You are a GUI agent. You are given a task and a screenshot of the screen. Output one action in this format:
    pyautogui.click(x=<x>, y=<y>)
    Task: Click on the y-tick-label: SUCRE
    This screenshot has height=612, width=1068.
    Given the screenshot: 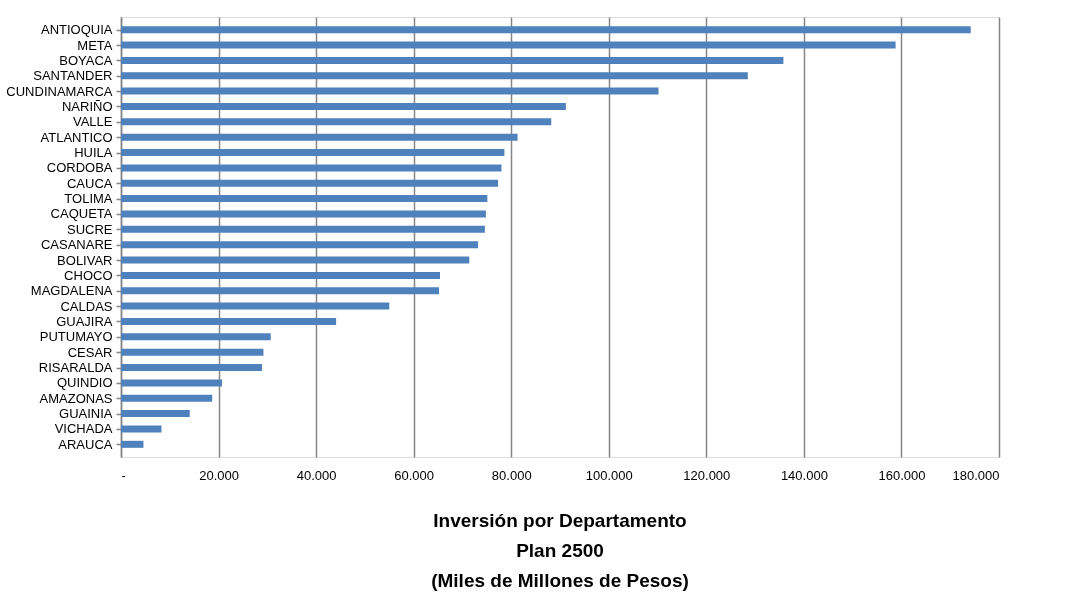 What is the action you would take?
    pyautogui.click(x=89, y=229)
    